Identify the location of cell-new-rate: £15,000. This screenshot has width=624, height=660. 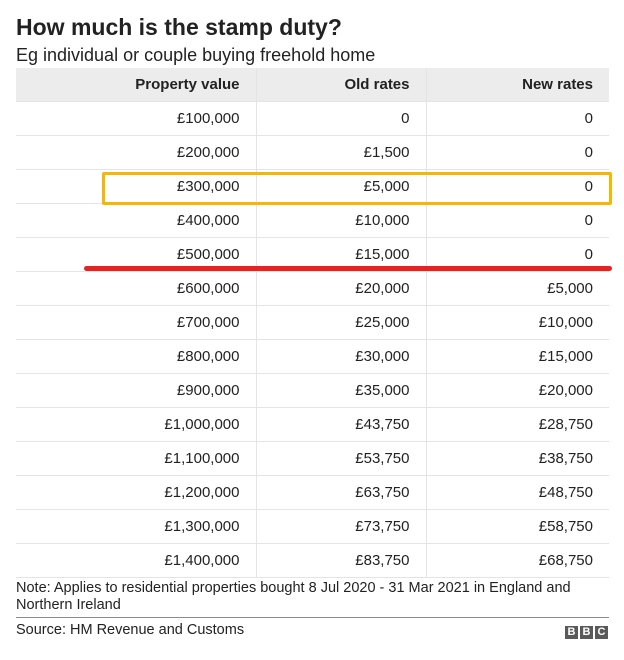
(517, 356).